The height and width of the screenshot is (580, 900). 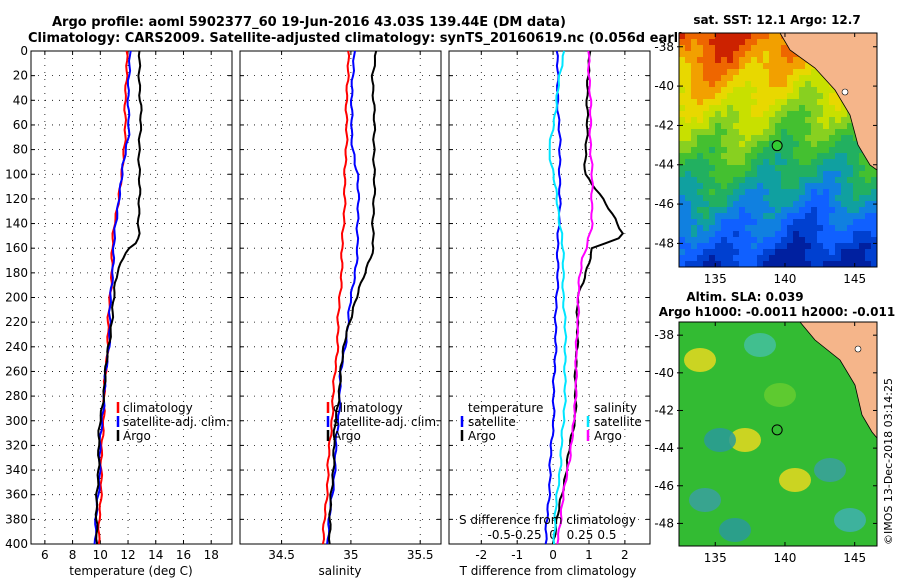 I want to click on legend-t-satellite: satellite, so click(x=492, y=422).